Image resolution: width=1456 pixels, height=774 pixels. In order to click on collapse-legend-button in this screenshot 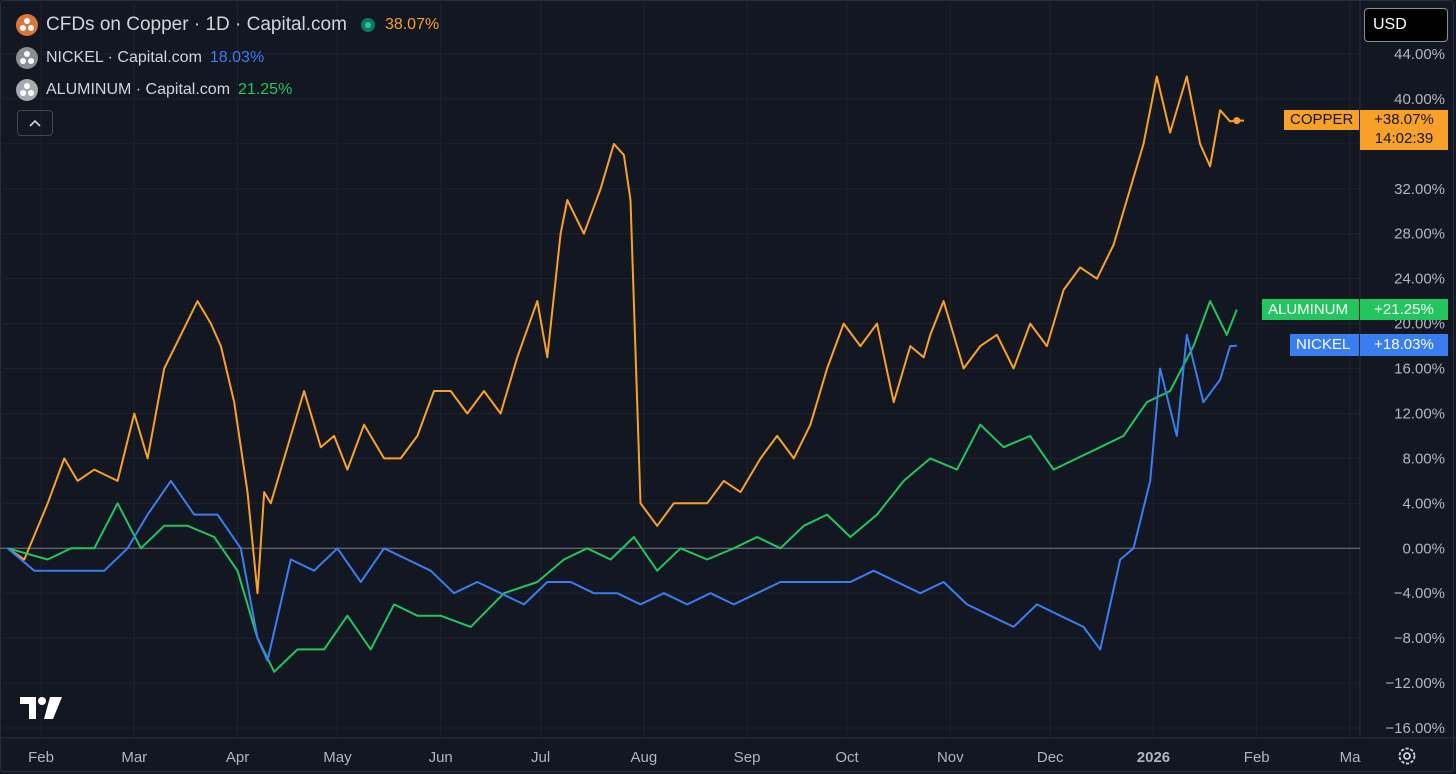, I will do `click(35, 123)`.